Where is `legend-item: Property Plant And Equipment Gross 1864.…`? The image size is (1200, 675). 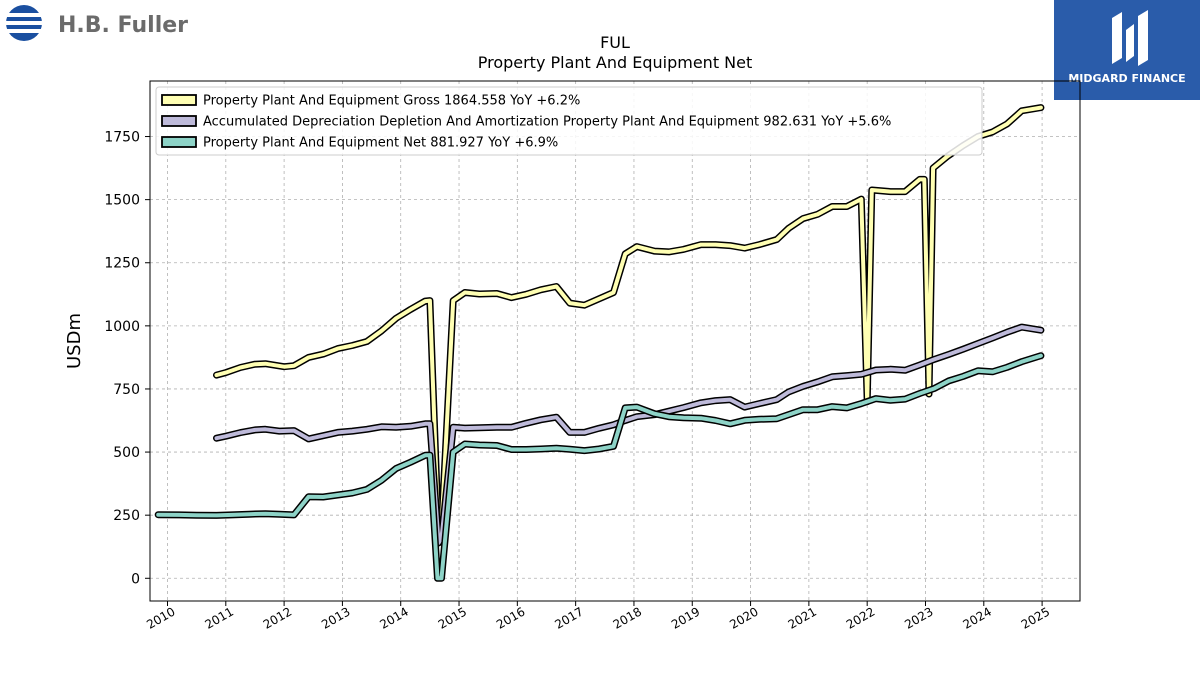
legend-item: Property Plant And Equipment Gross 1864.… is located at coordinates (370, 101).